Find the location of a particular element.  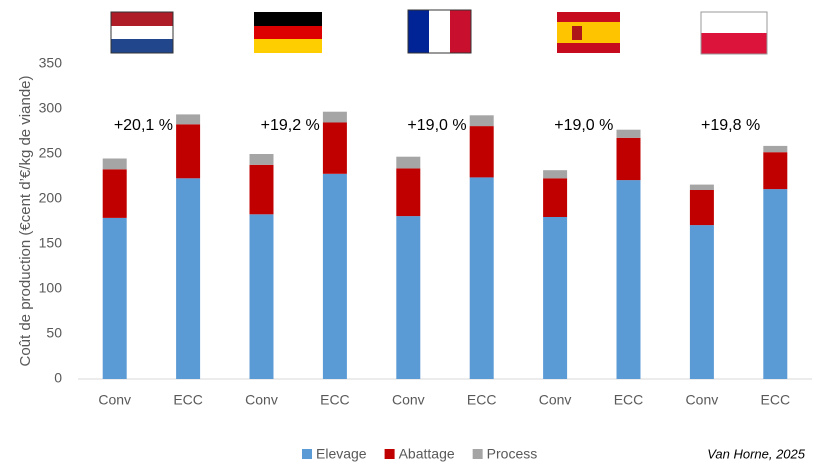

legend-label: Process is located at coordinates (512, 454).